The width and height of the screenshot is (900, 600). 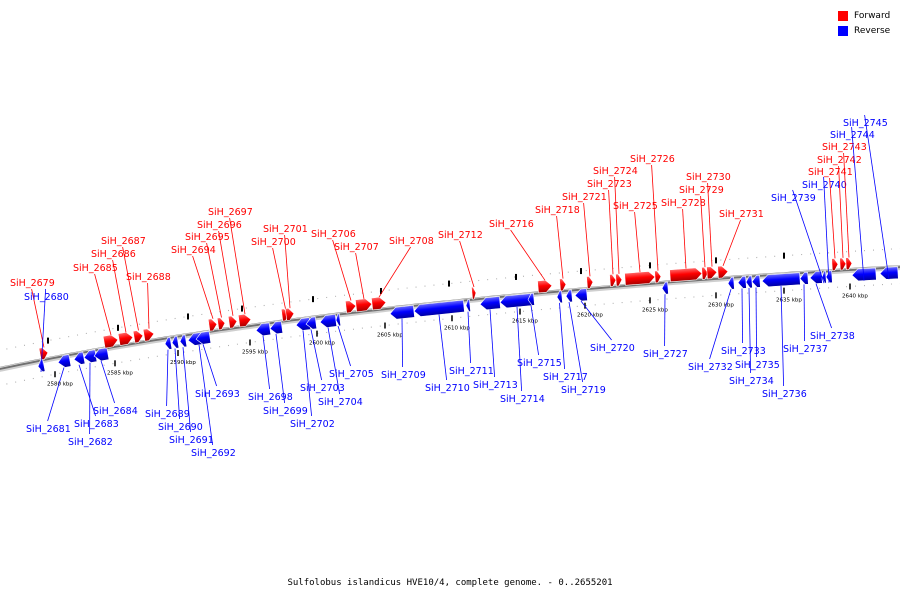 I want to click on gene-label: SiH_2687, so click(x=123, y=241).